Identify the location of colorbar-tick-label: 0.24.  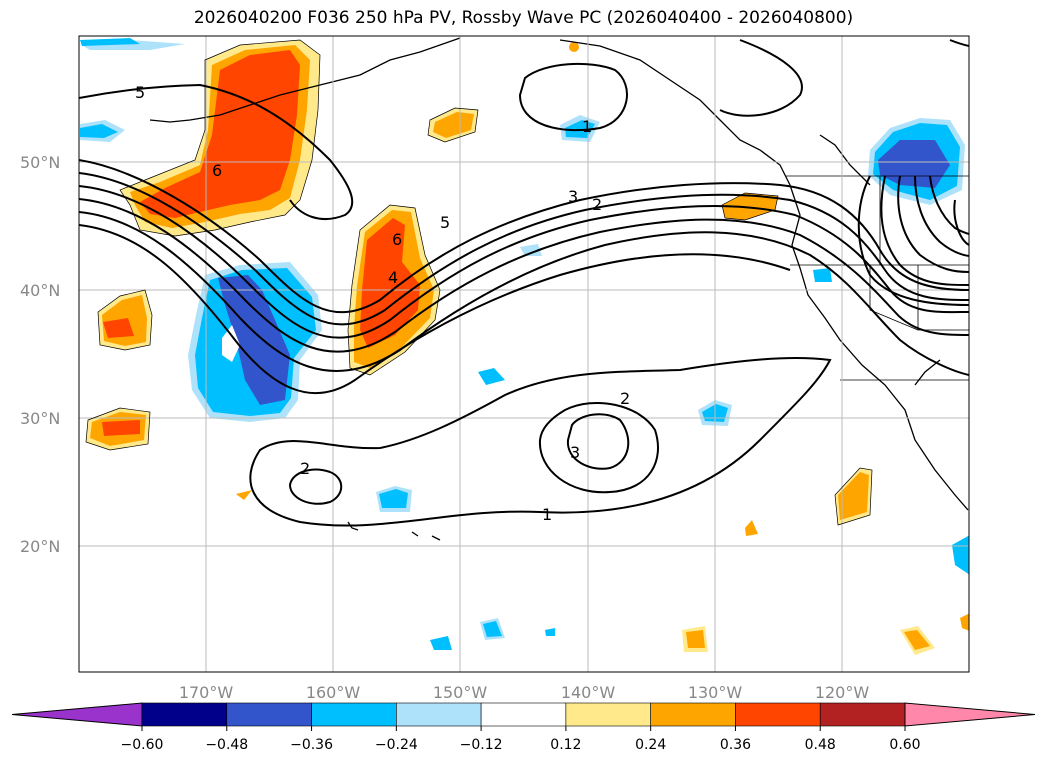
(650, 745).